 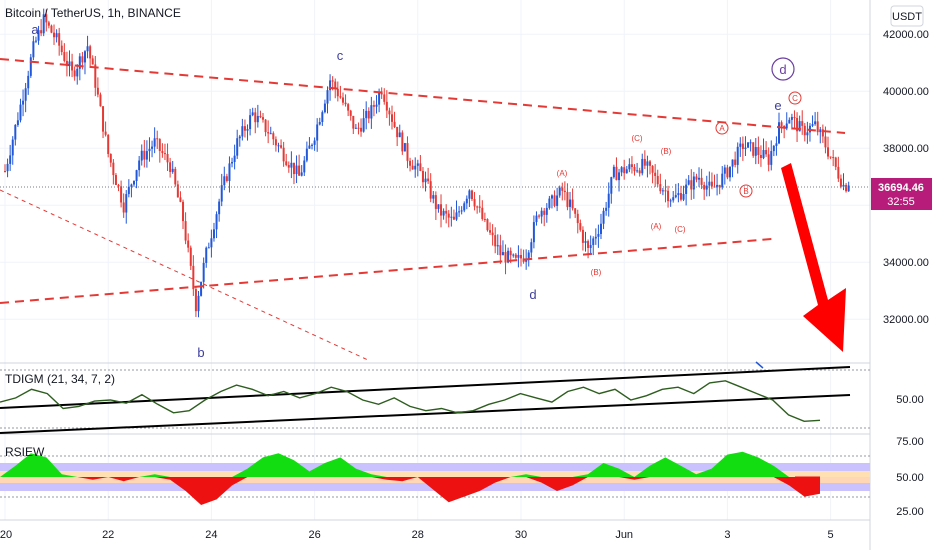 I want to click on tdi-channel-upper, so click(x=425, y=387).